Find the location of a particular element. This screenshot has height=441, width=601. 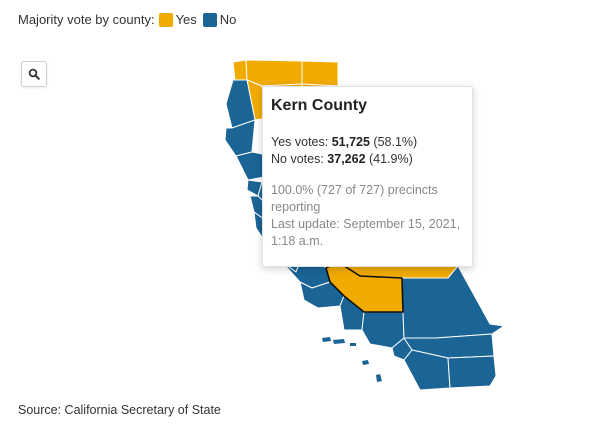

yes-votes-label: Yes votes: is located at coordinates (300, 142).